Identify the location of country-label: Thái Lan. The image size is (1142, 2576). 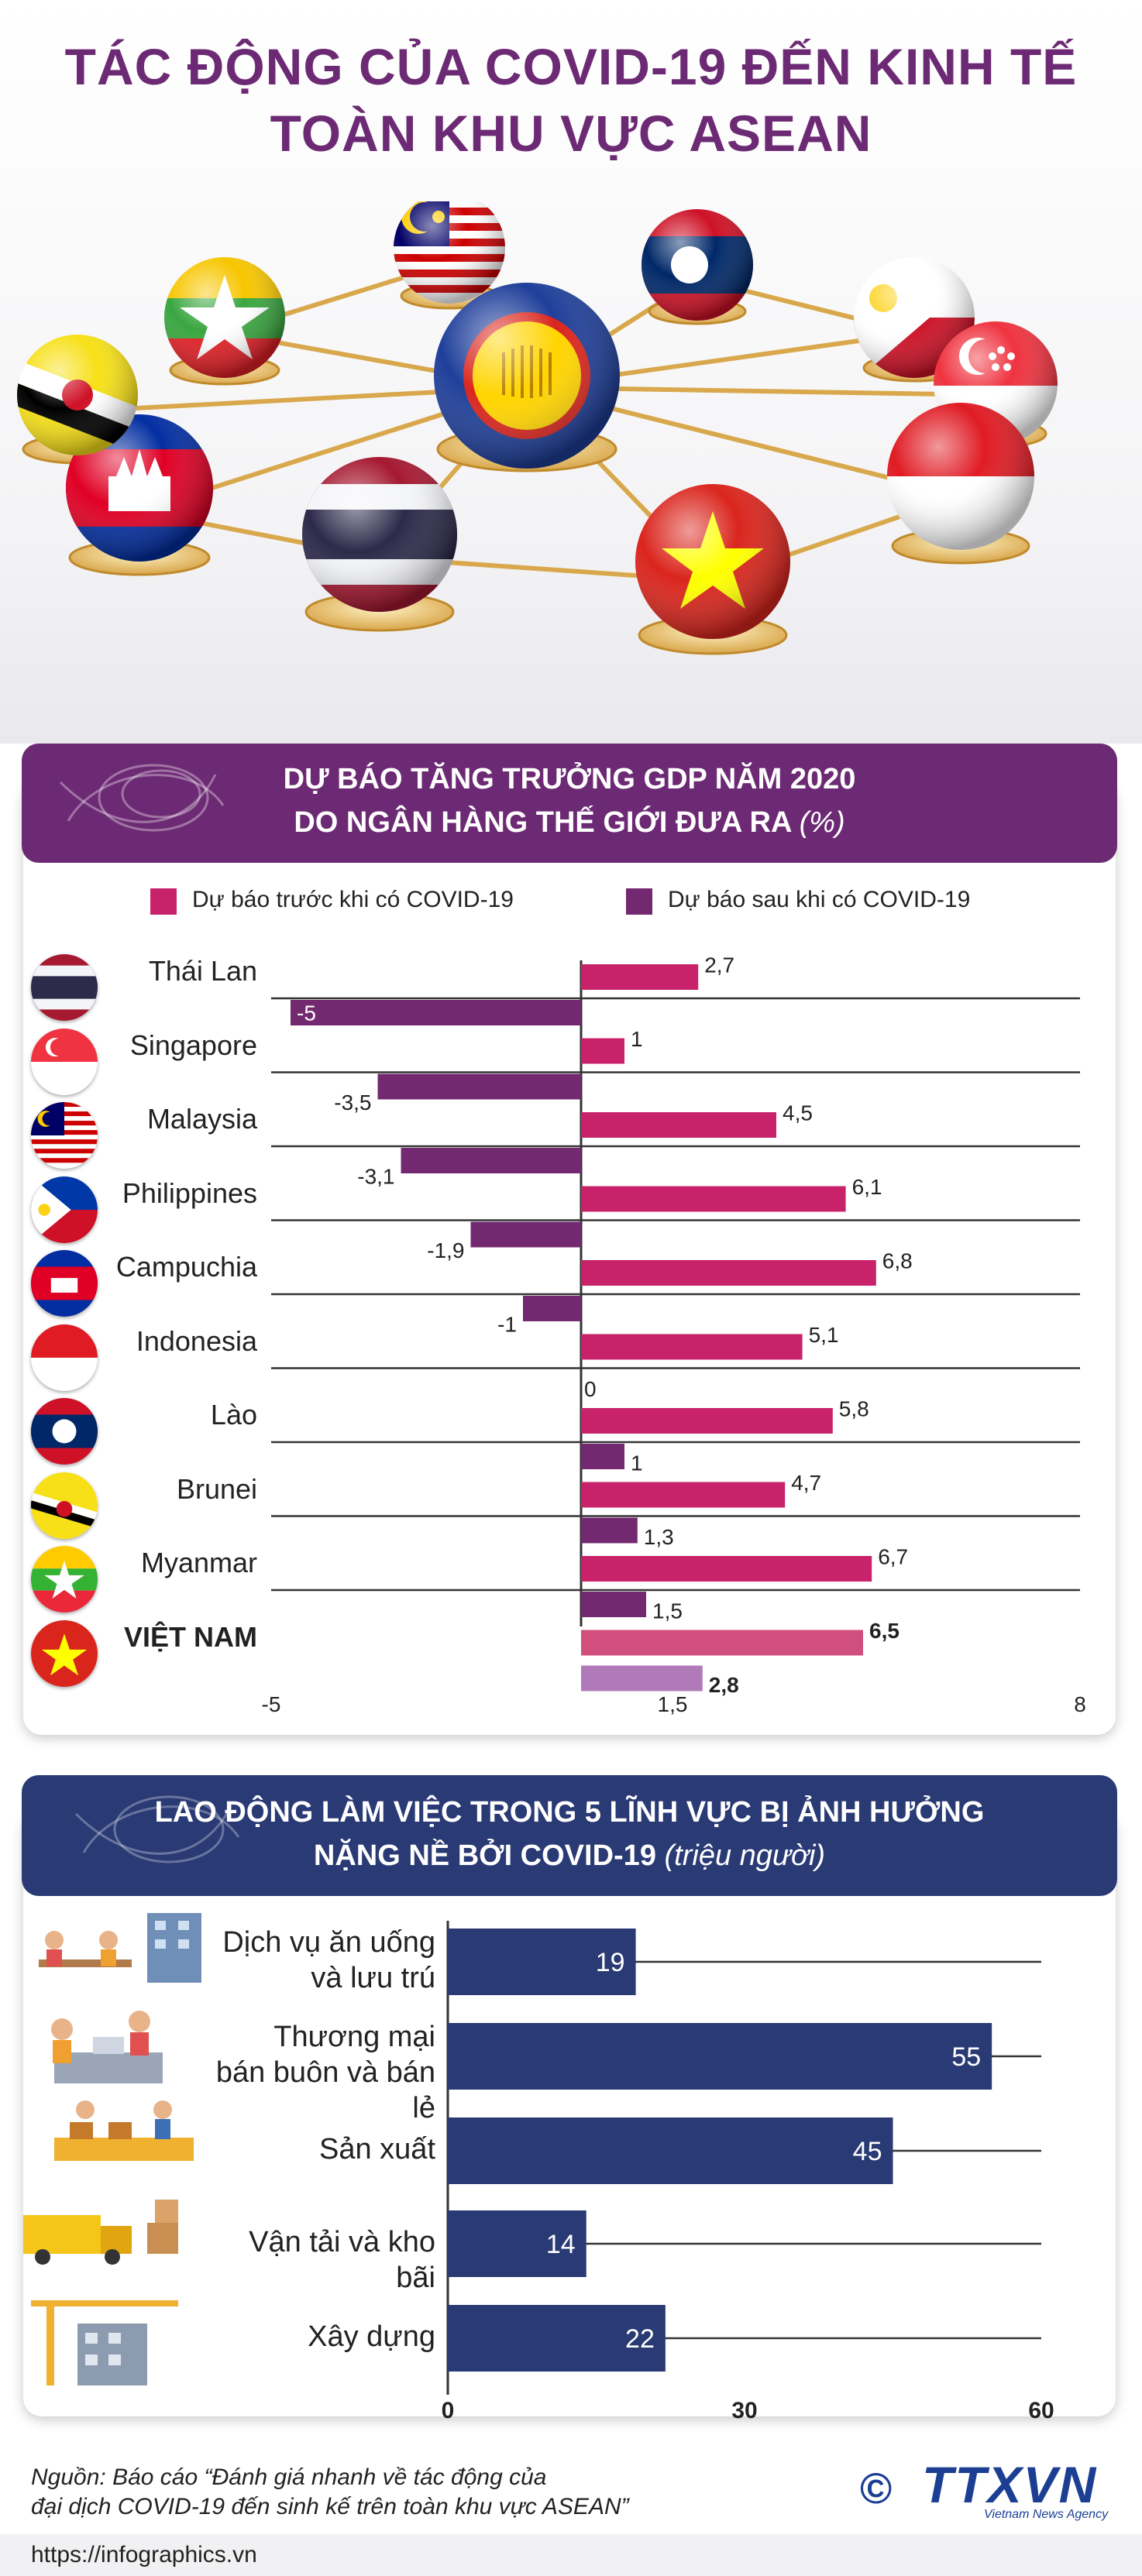
(202, 971).